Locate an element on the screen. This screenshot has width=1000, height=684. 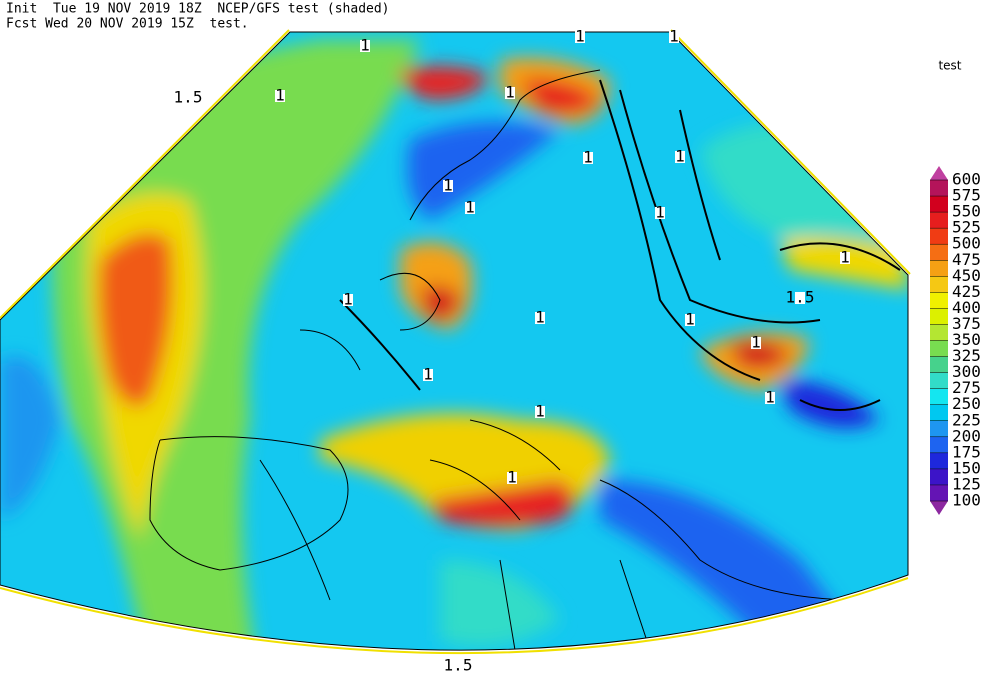
colorbar-label: 175 is located at coordinates (966, 451).